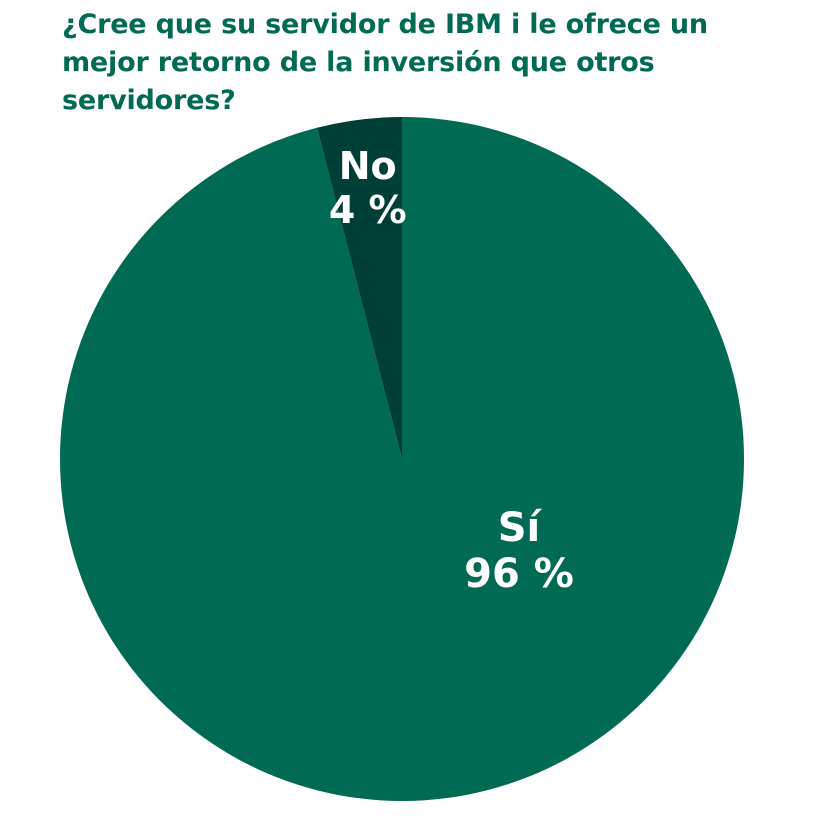  What do you see at coordinates (368, 166) in the screenshot?
I see `slice-category-label: No` at bounding box center [368, 166].